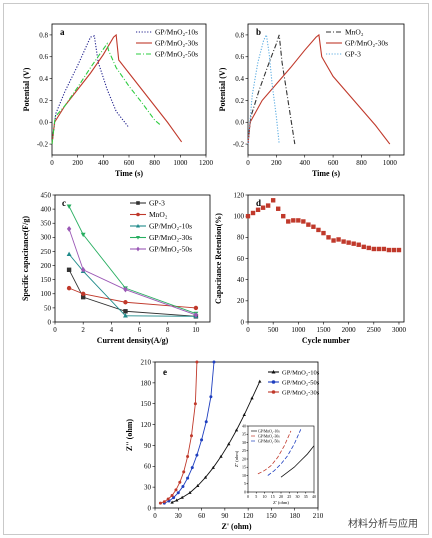 The image size is (432, 538). What do you see at coordinates (326, 258) in the screenshot?
I see `plot-area-frame` at bounding box center [326, 258].